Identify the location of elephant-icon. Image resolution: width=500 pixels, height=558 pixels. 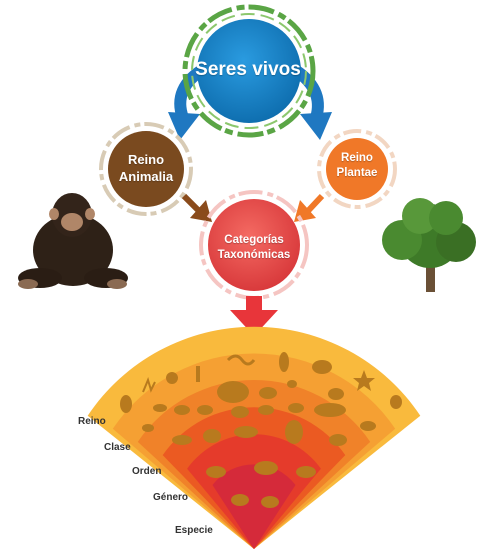
(233, 392).